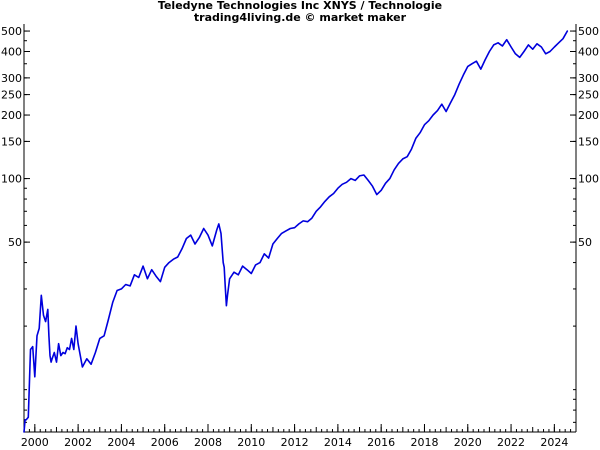 The height and width of the screenshot is (450, 600). Describe the element at coordinates (15, 242) in the screenshot. I see `y-tick-label-left: 50` at that location.